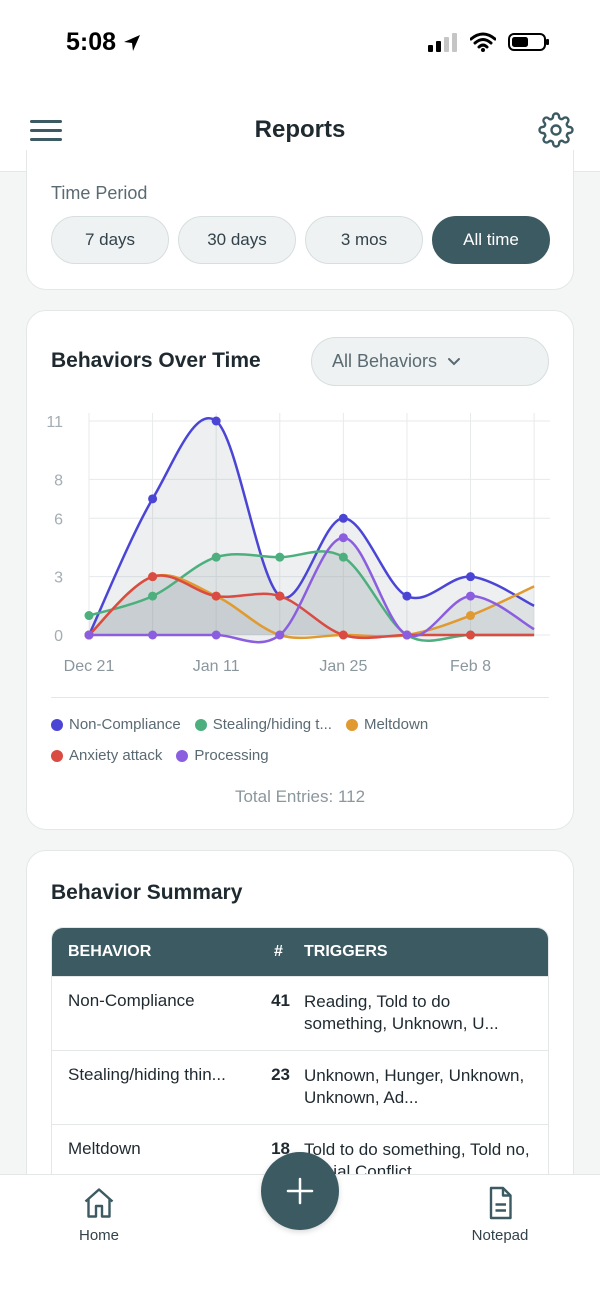  What do you see at coordinates (58, 636) in the screenshot?
I see `y-tick-label: 0` at bounding box center [58, 636].